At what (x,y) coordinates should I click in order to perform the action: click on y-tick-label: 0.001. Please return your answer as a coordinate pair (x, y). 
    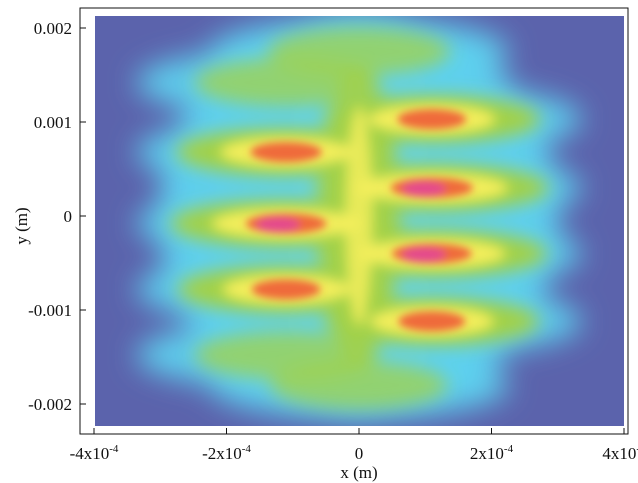
    Looking at the image, I should click on (53, 122).